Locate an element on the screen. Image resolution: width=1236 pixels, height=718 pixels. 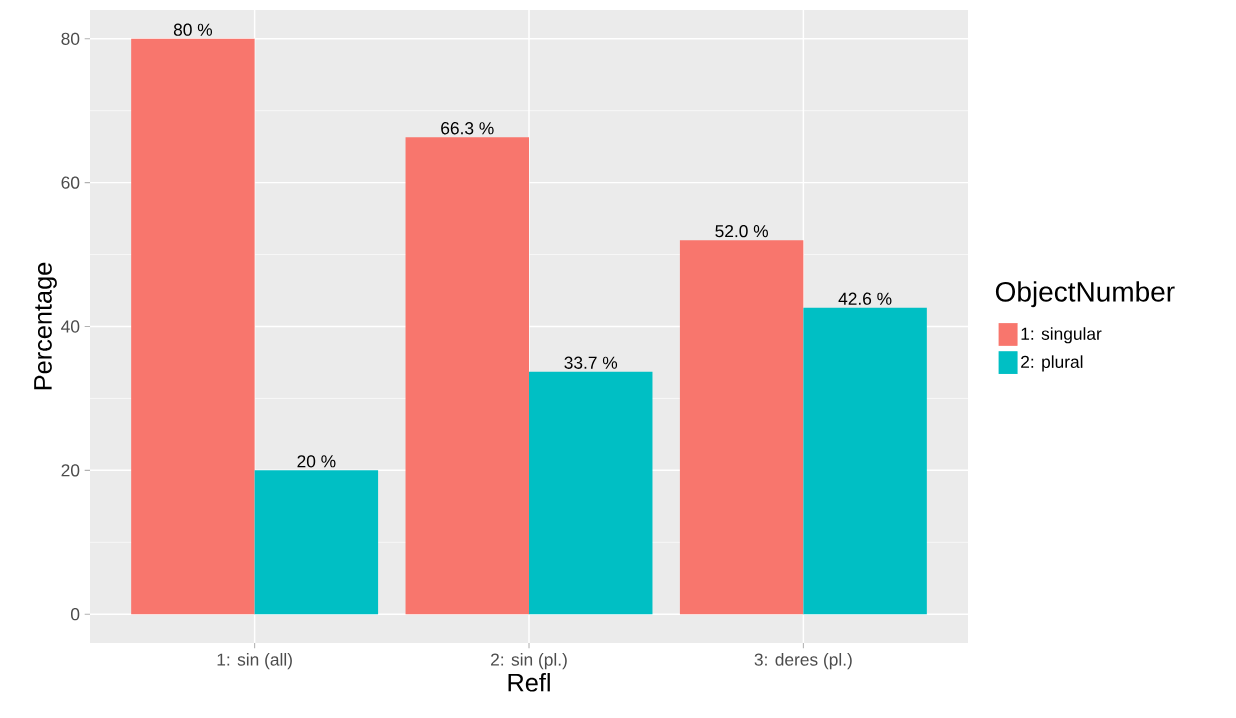
data-label: 20 % is located at coordinates (316, 461).